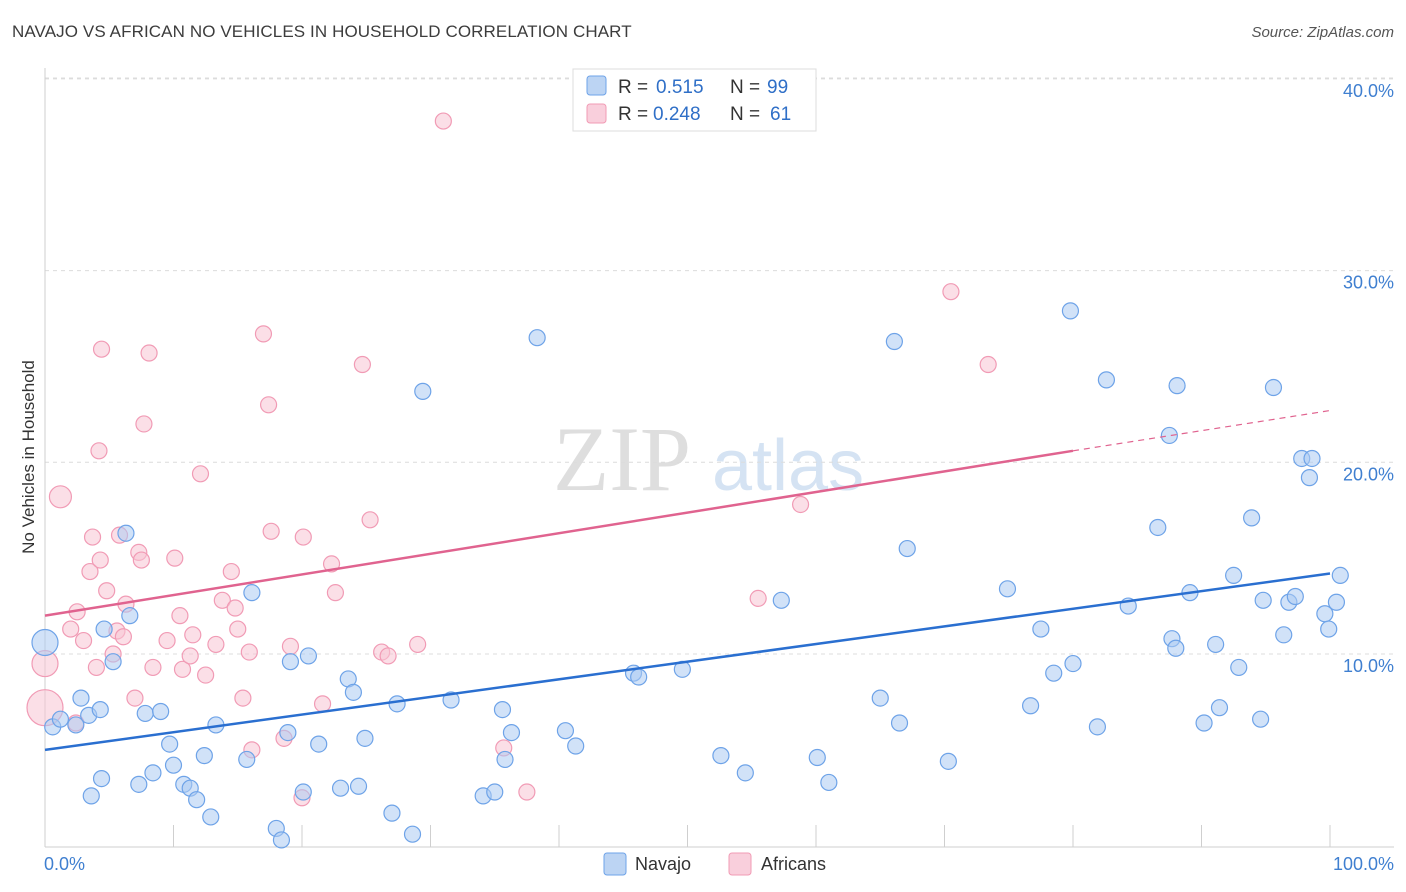 This screenshot has height=892, width=1406. What do you see at coordinates (1322, 32) in the screenshot?
I see `source-label: Source: ZipAtlas.com` at bounding box center [1322, 32].